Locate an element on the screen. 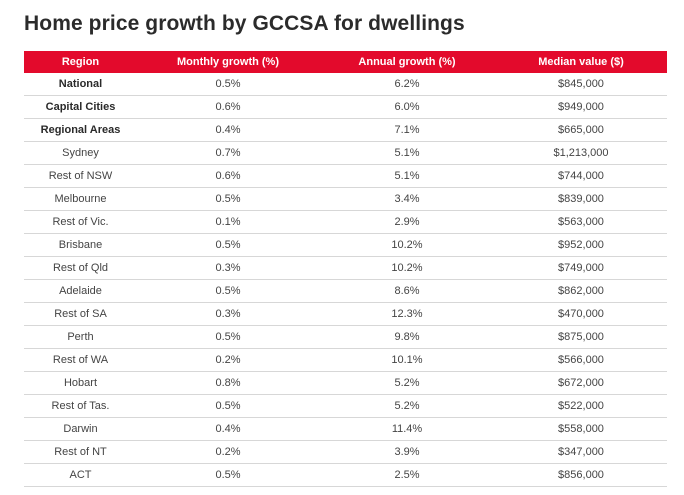  annual-growth-cell: 3.4% is located at coordinates (407, 199).